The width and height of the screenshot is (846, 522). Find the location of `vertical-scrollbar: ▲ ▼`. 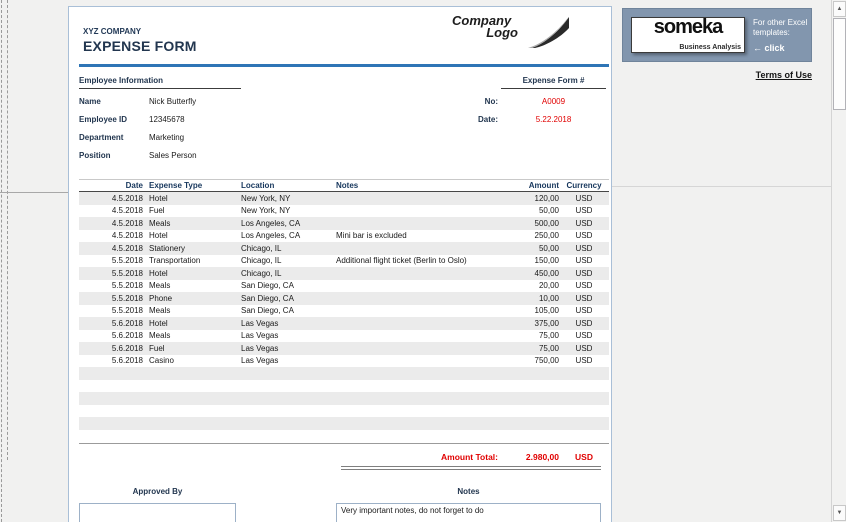

vertical-scrollbar: ▲ ▼ is located at coordinates (838, 261).